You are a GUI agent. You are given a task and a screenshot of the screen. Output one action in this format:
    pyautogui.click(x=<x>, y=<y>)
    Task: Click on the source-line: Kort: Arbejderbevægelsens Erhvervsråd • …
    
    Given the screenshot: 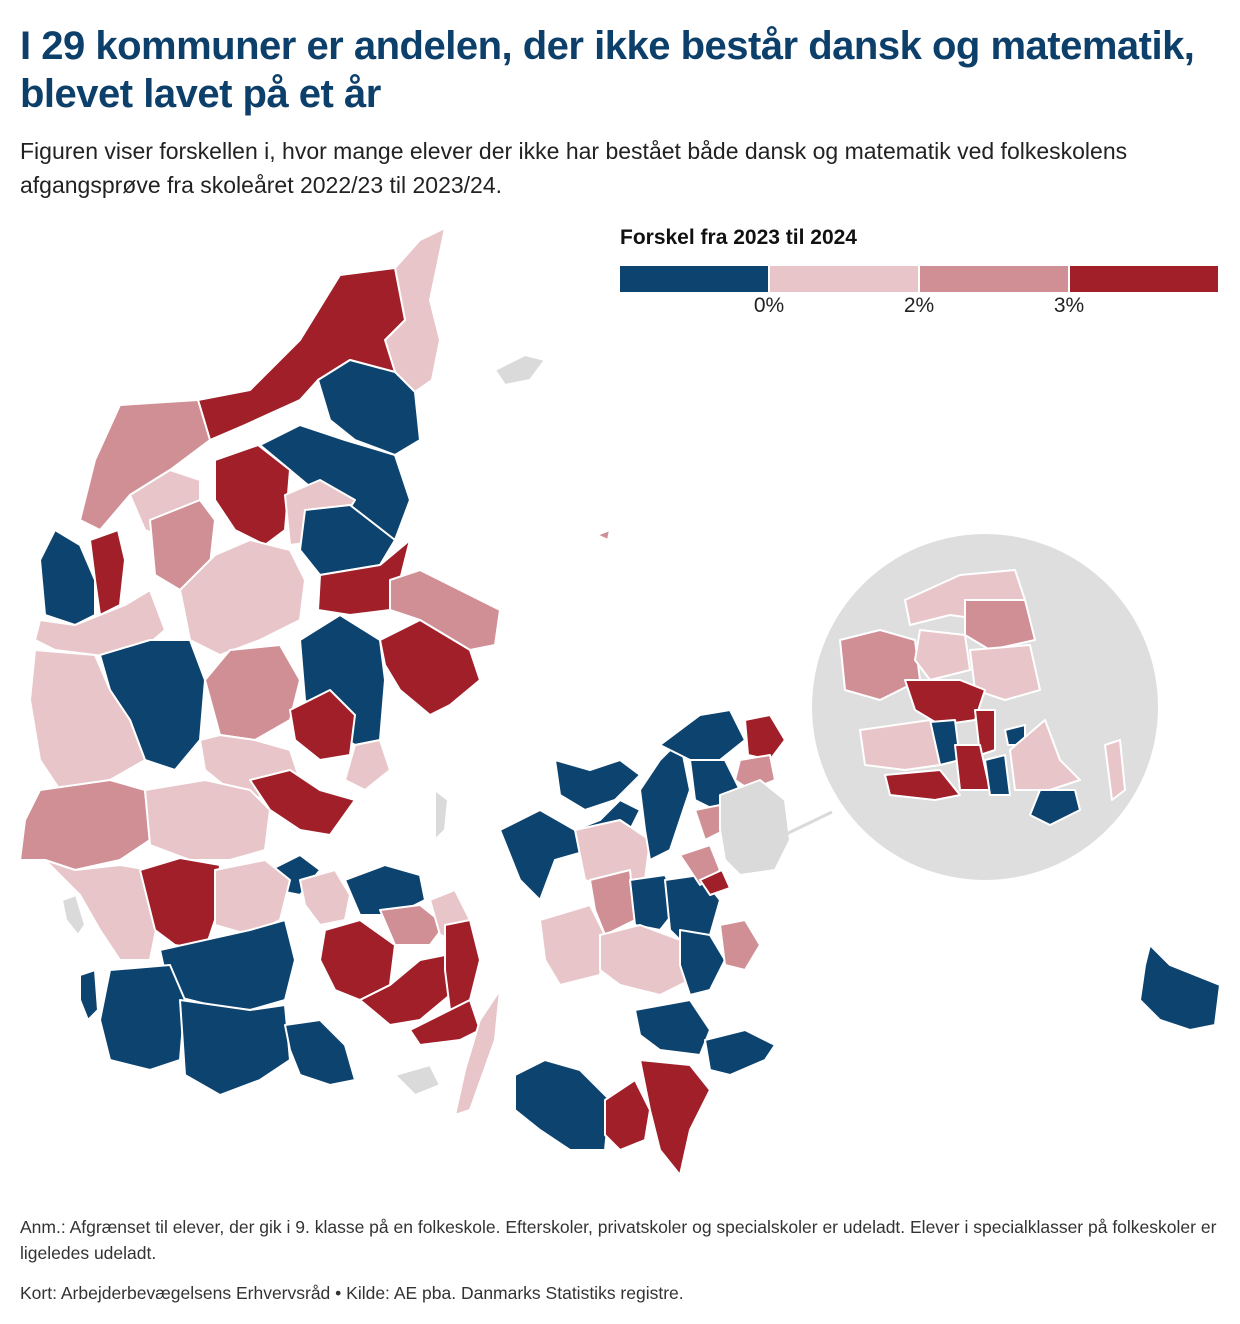 What is the action you would take?
    pyautogui.click(x=352, y=1293)
    